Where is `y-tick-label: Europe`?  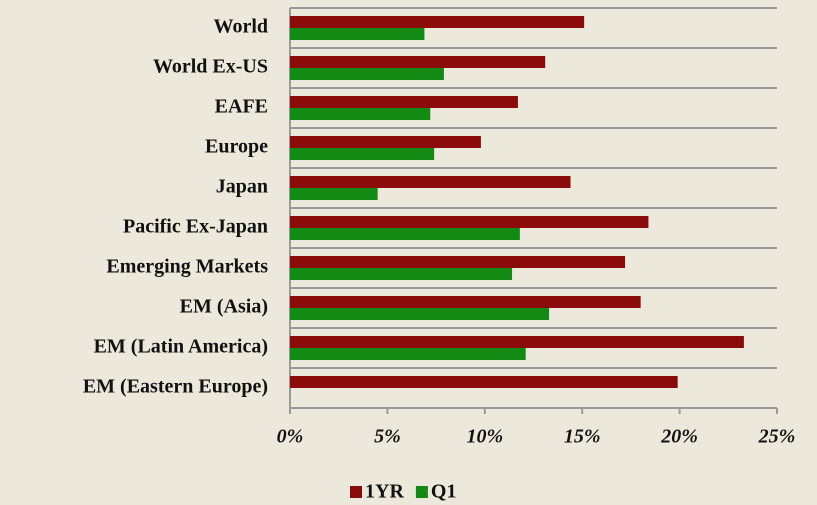
y-tick-label: Europe is located at coordinates (236, 147).